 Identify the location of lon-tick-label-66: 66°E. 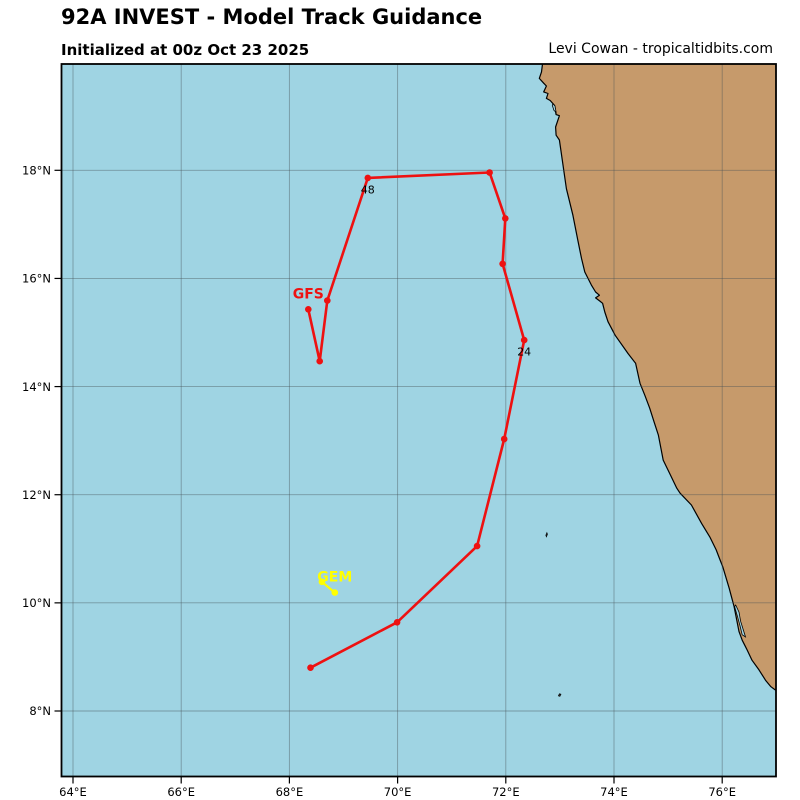
(181, 792).